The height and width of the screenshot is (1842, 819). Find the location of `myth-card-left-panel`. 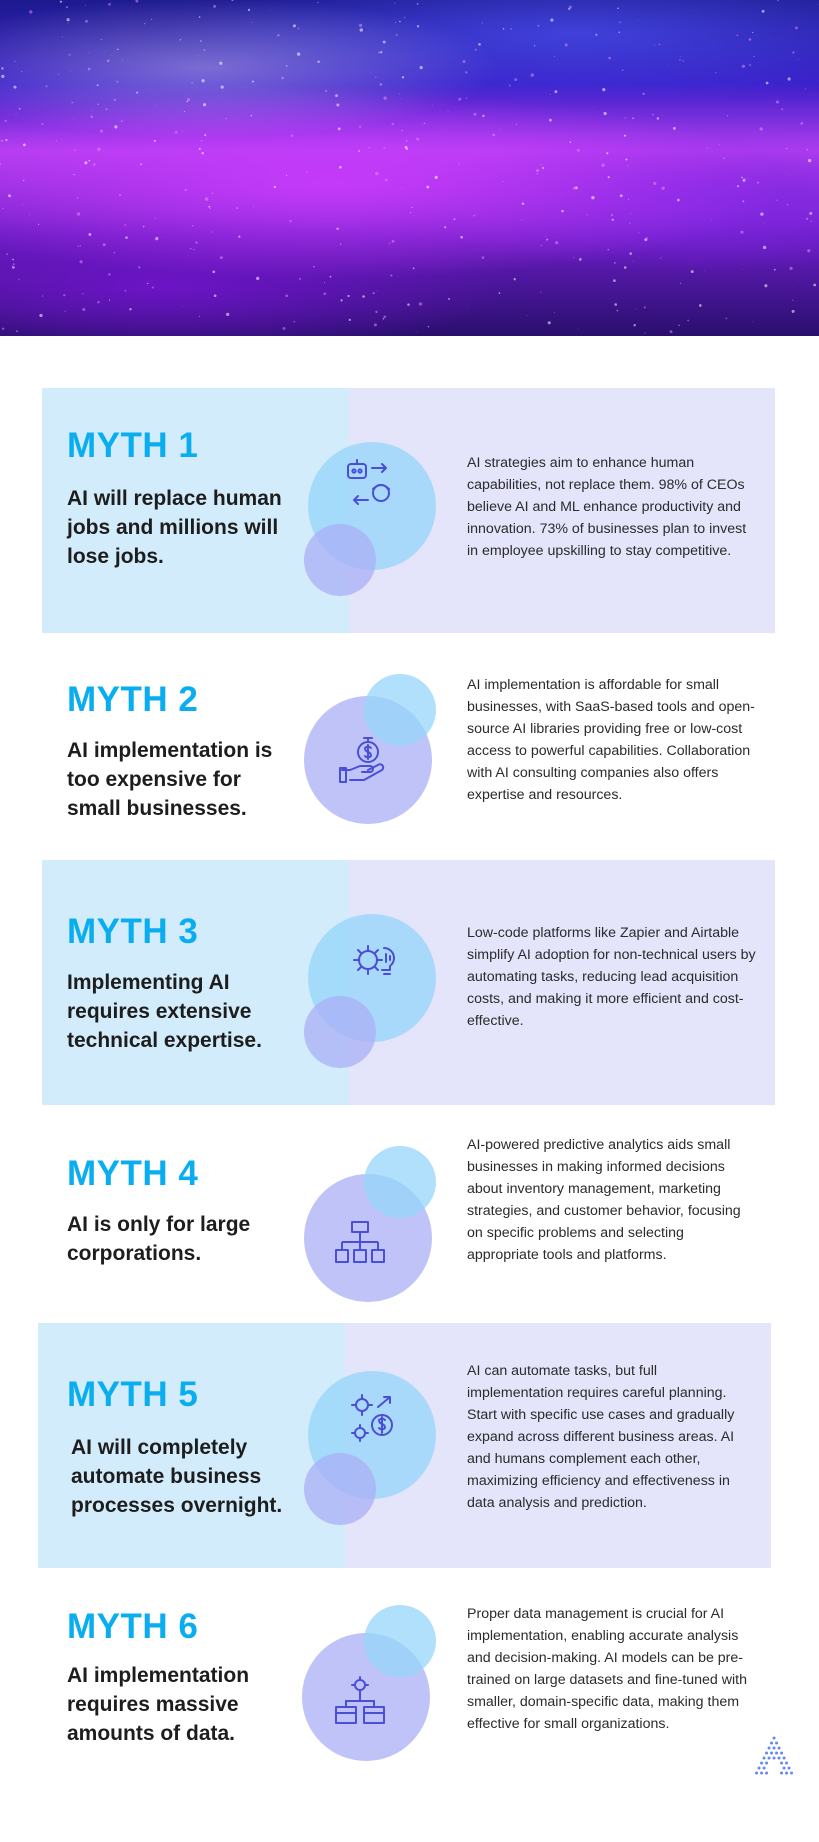

myth-card-left-panel is located at coordinates (195, 982).